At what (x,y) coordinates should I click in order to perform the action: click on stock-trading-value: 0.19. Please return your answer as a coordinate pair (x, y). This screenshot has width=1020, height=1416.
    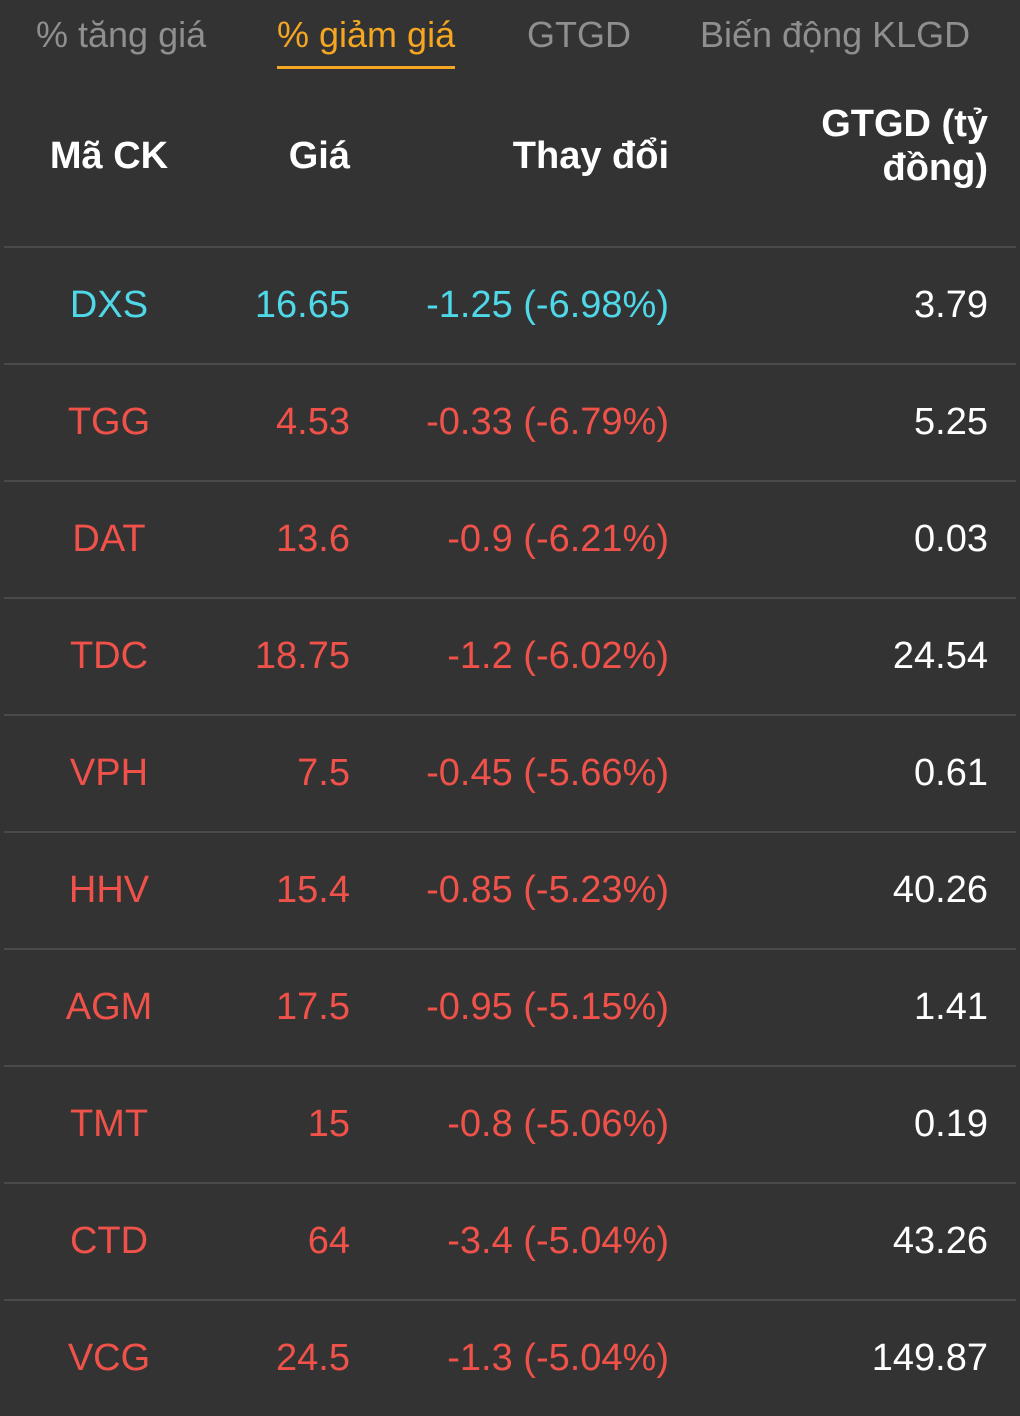
    Looking at the image, I should click on (951, 1124).